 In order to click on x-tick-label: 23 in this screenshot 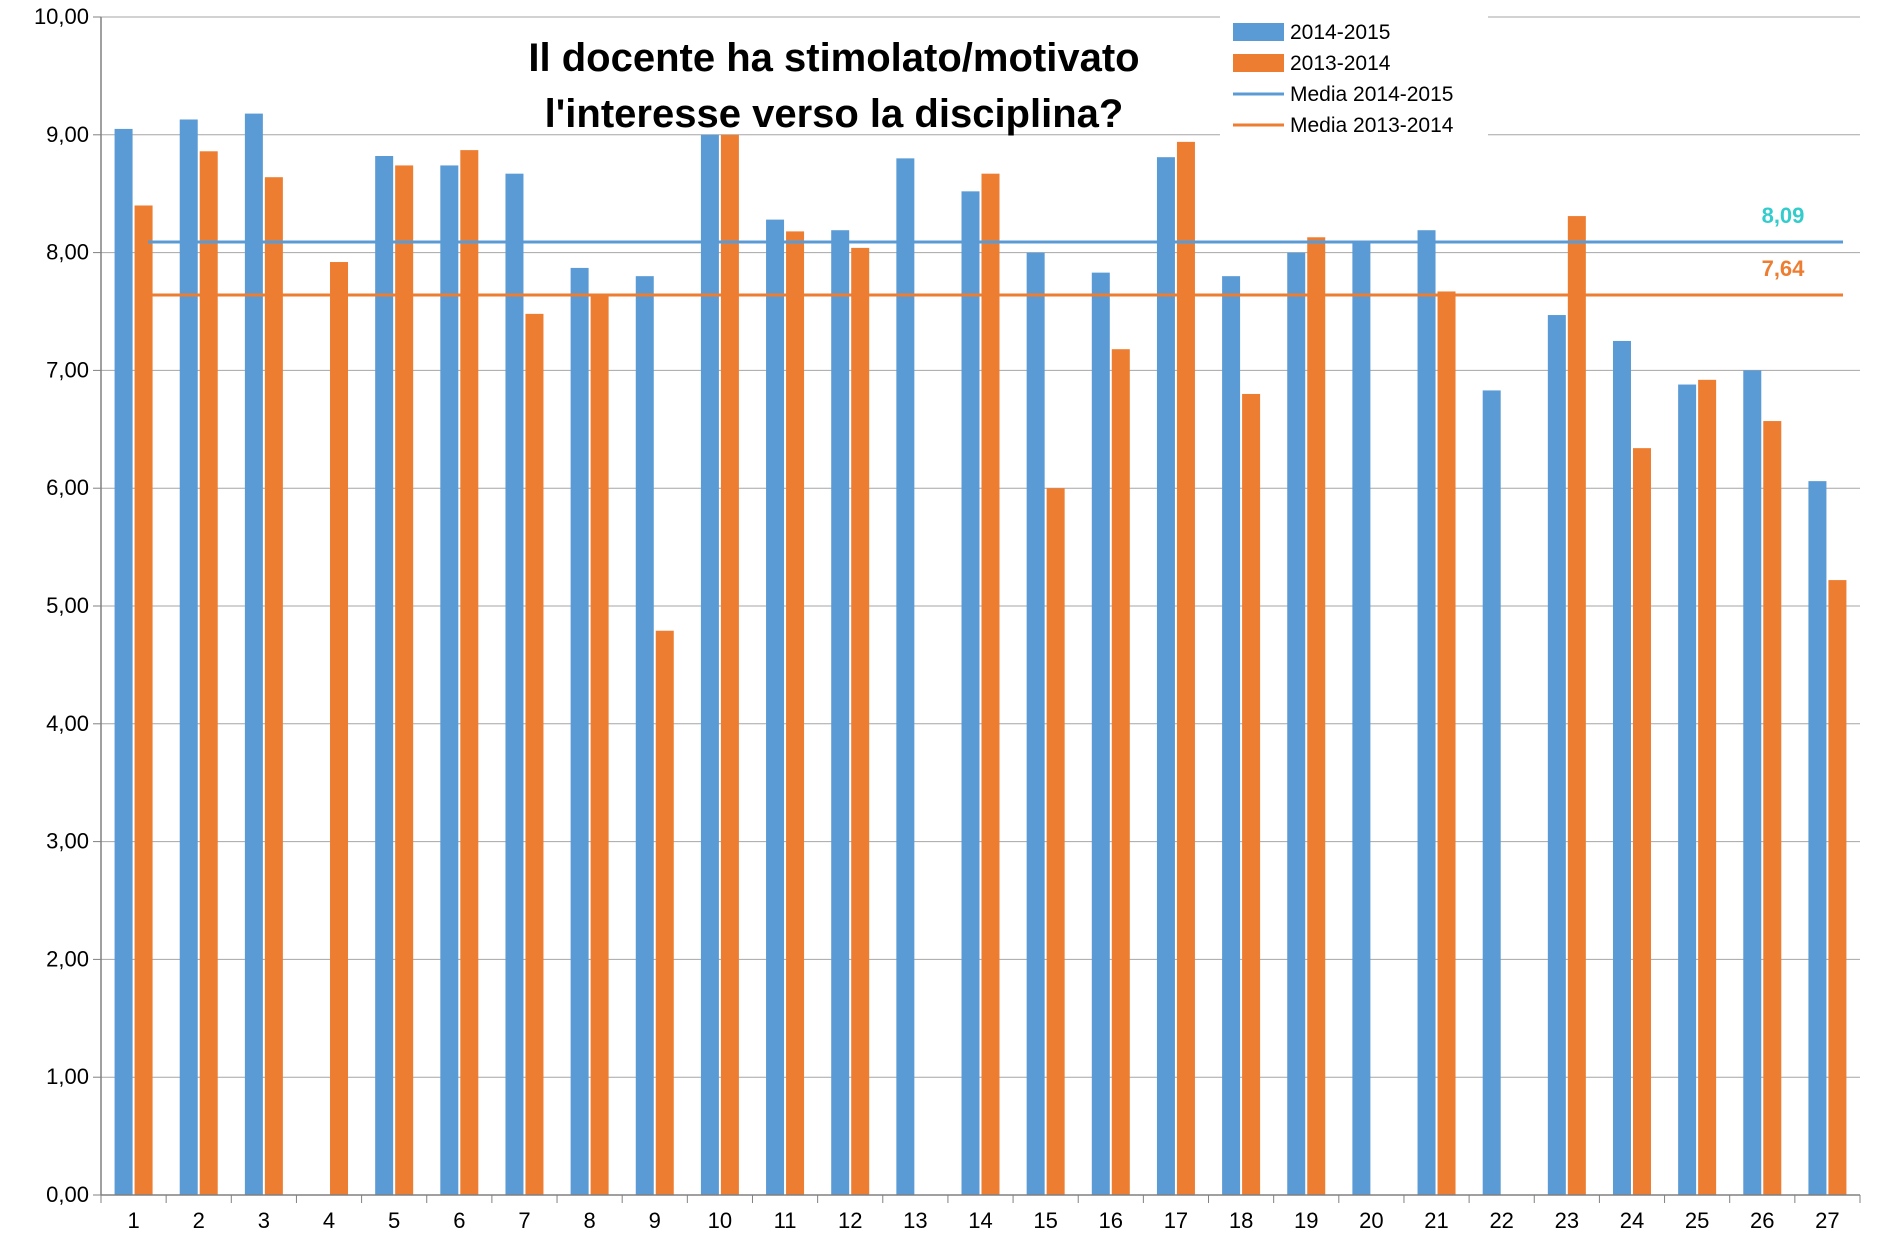, I will do `click(1567, 1220)`.